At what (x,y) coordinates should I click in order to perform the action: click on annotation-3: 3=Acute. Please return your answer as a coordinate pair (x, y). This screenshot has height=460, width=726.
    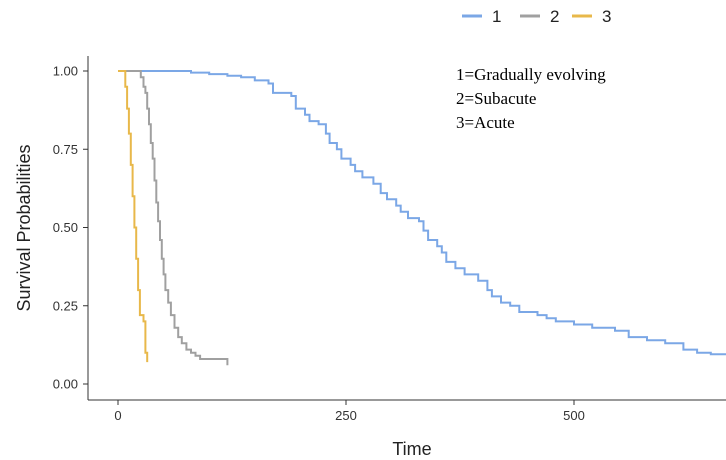
    Looking at the image, I should click on (485, 122).